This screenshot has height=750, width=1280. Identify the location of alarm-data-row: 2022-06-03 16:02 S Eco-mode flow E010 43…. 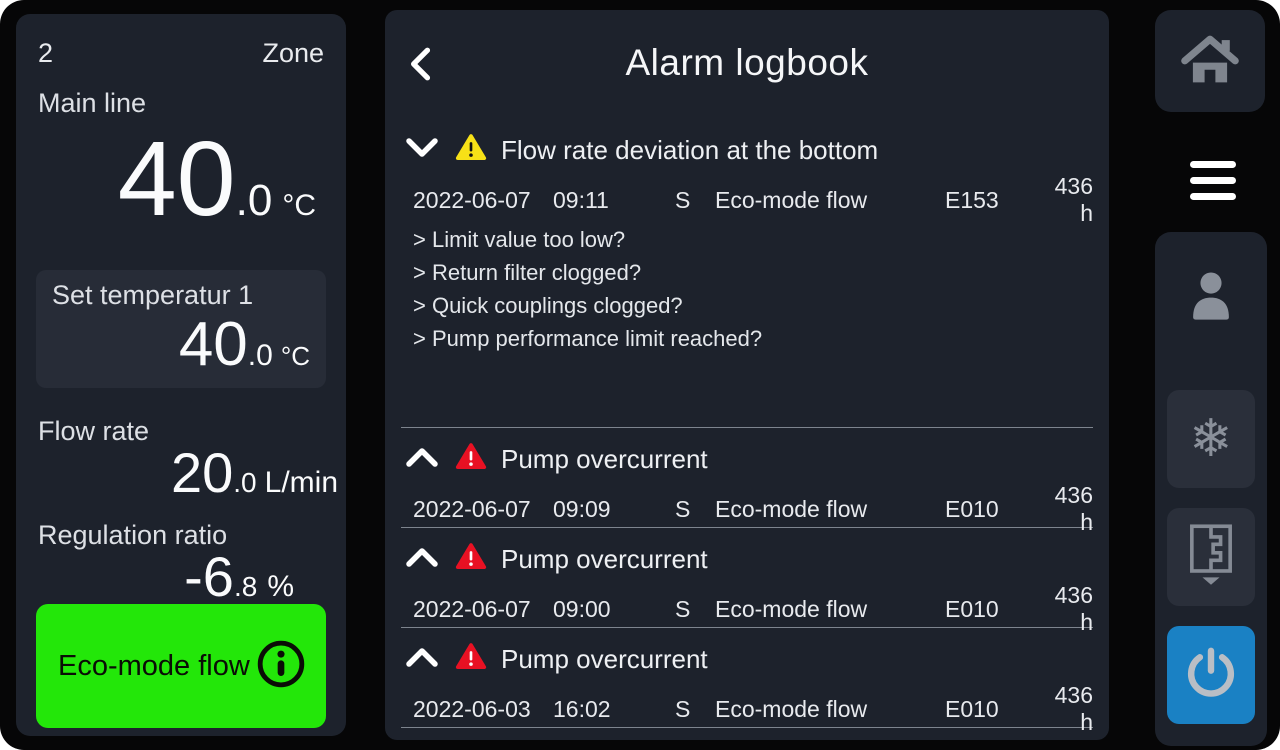
(747, 708).